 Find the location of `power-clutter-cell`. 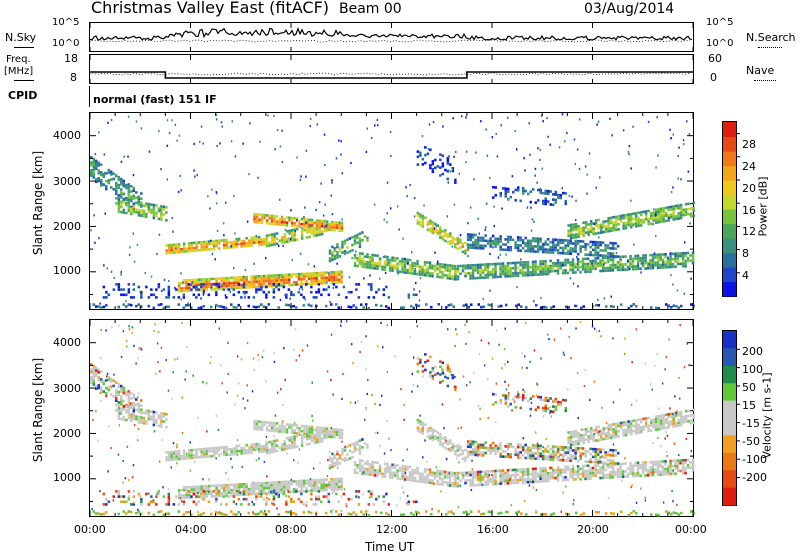

power-clutter-cell is located at coordinates (551, 307).